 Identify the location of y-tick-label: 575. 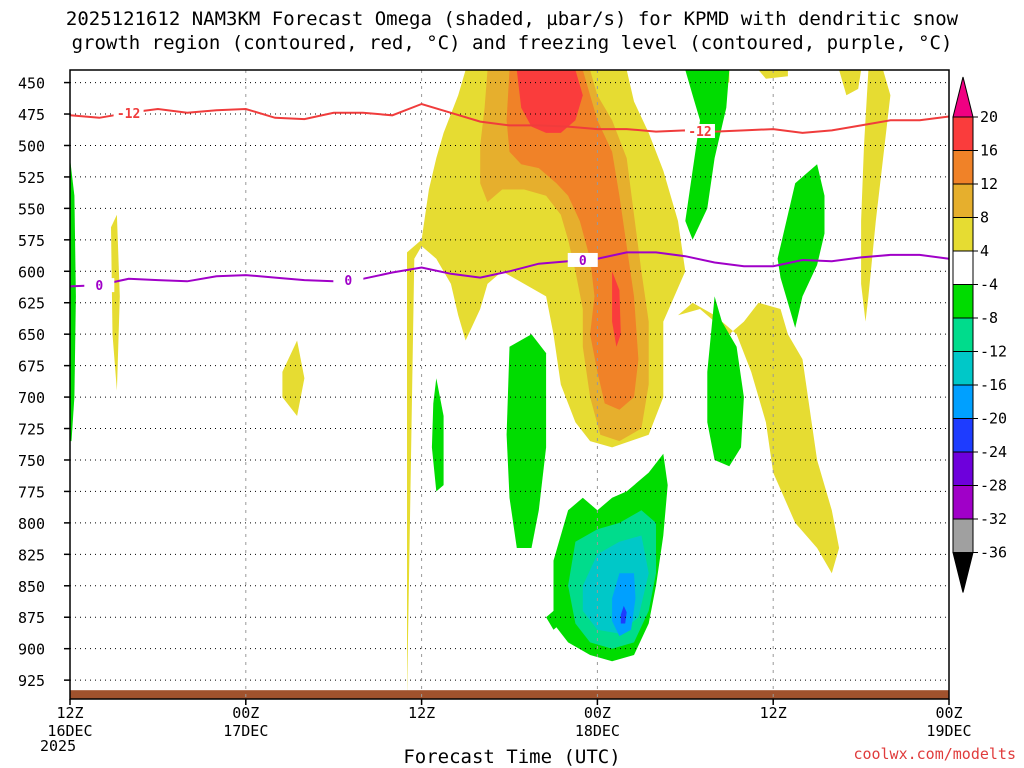
(31, 241).